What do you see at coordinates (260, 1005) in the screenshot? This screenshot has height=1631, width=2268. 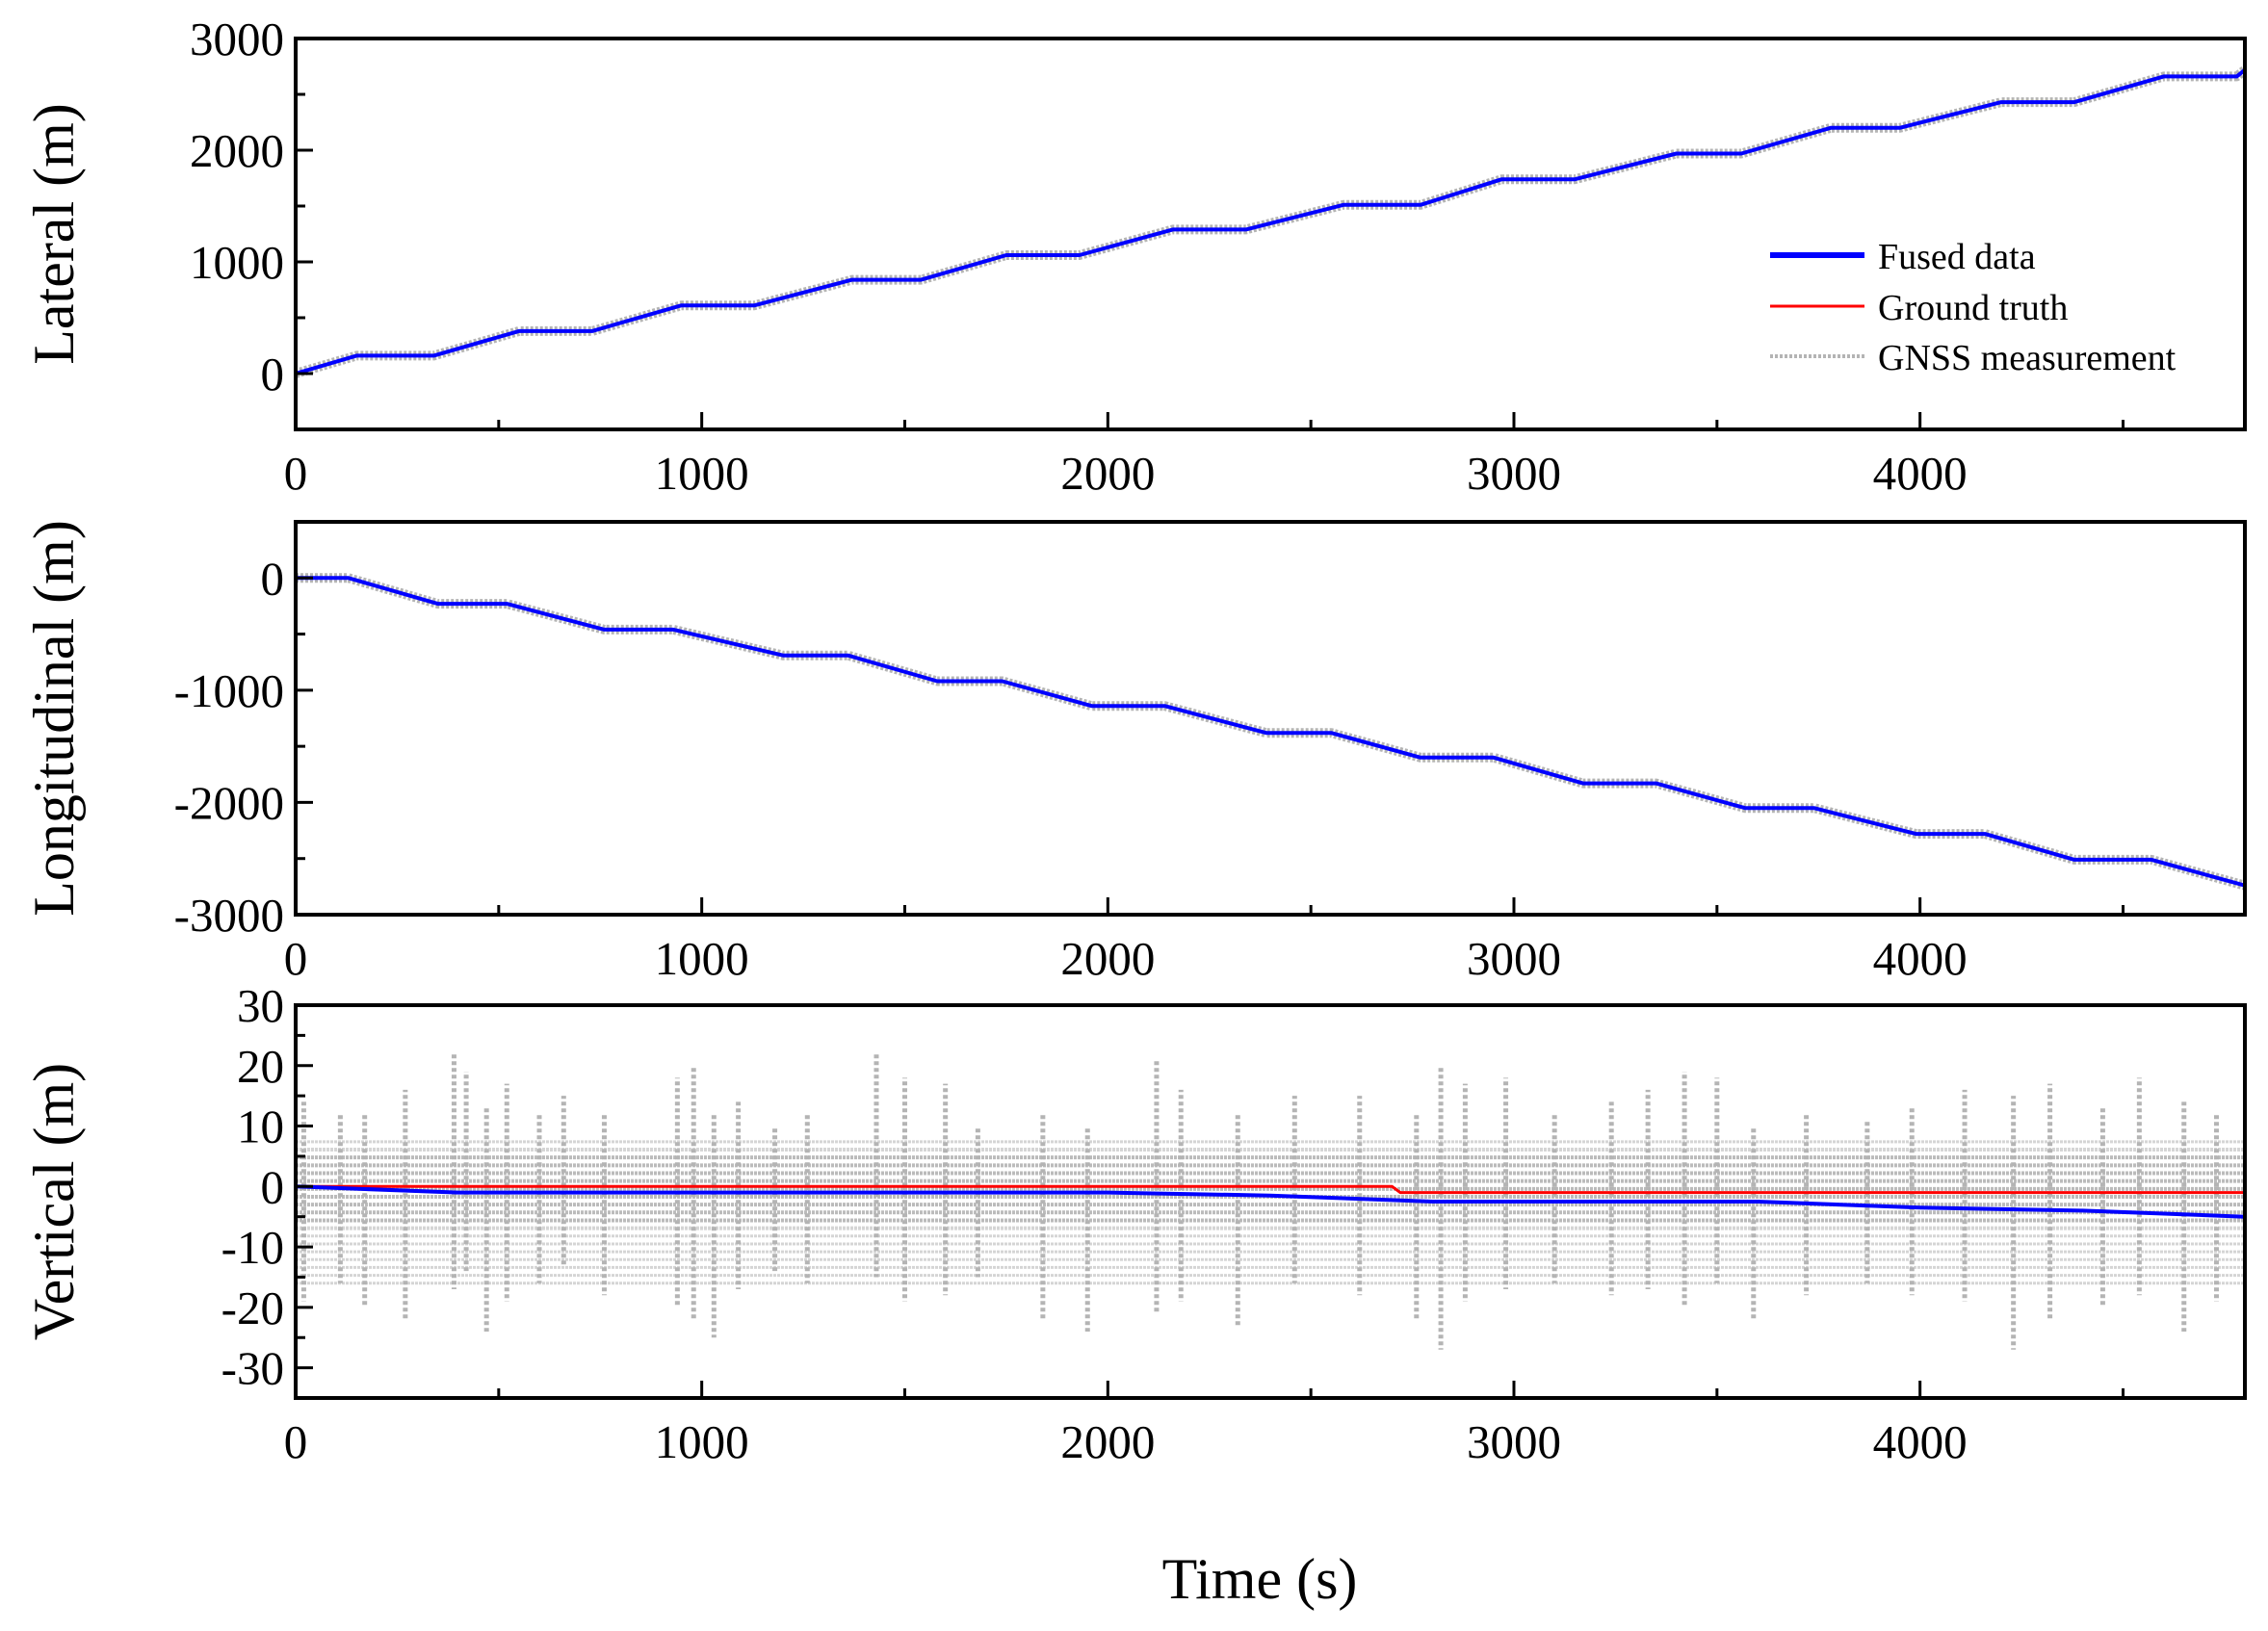 I see `y-tick-label: 30` at bounding box center [260, 1005].